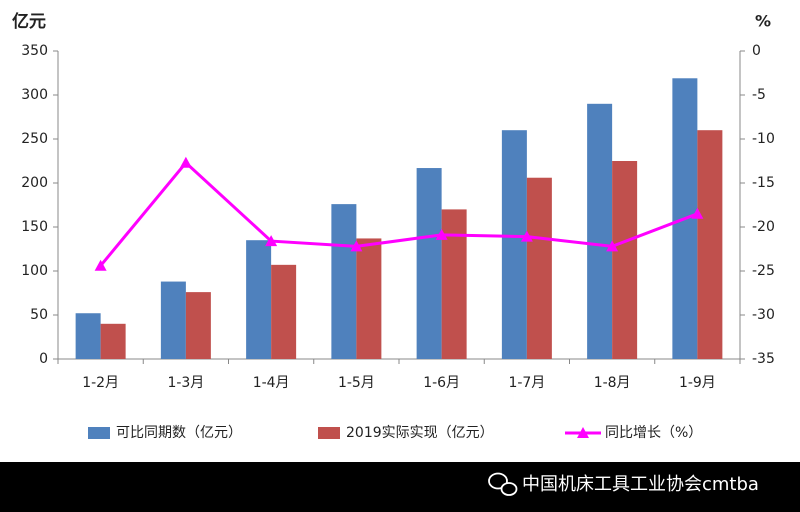  Describe the element at coordinates (763, 271) in the screenshot. I see `y2-tick-label: -25` at that location.